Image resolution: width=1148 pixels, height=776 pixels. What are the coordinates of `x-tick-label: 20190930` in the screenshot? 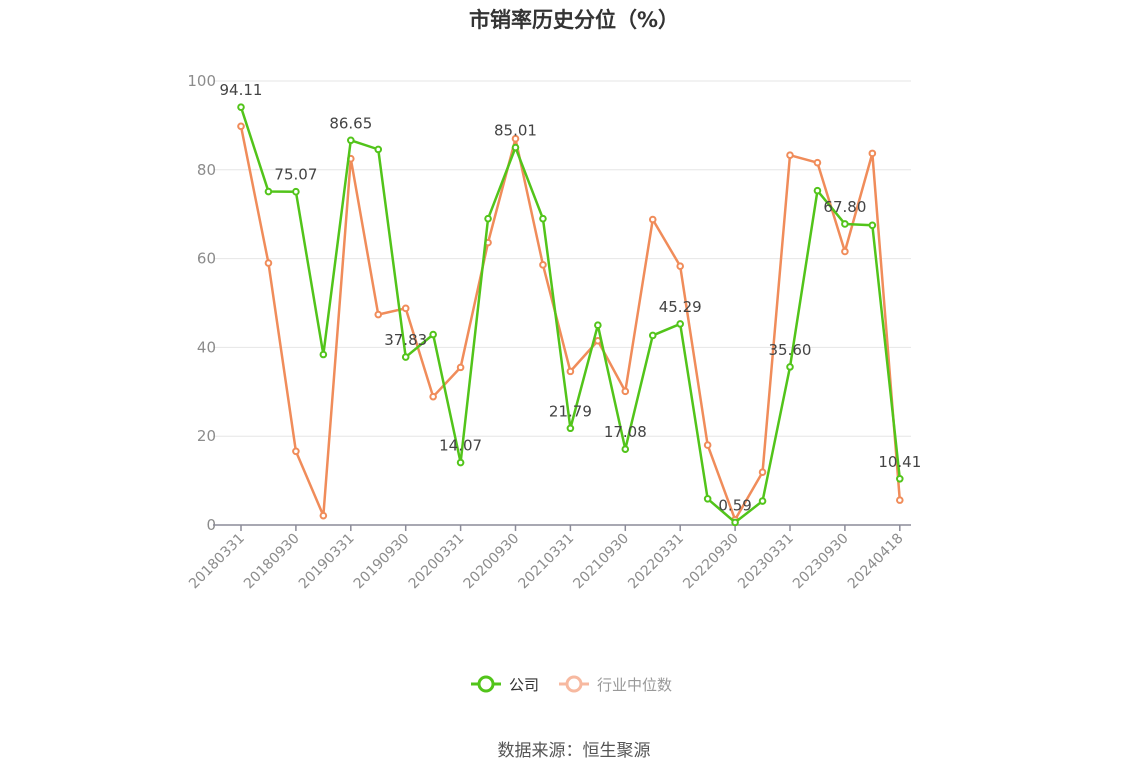 It's located at (382, 562).